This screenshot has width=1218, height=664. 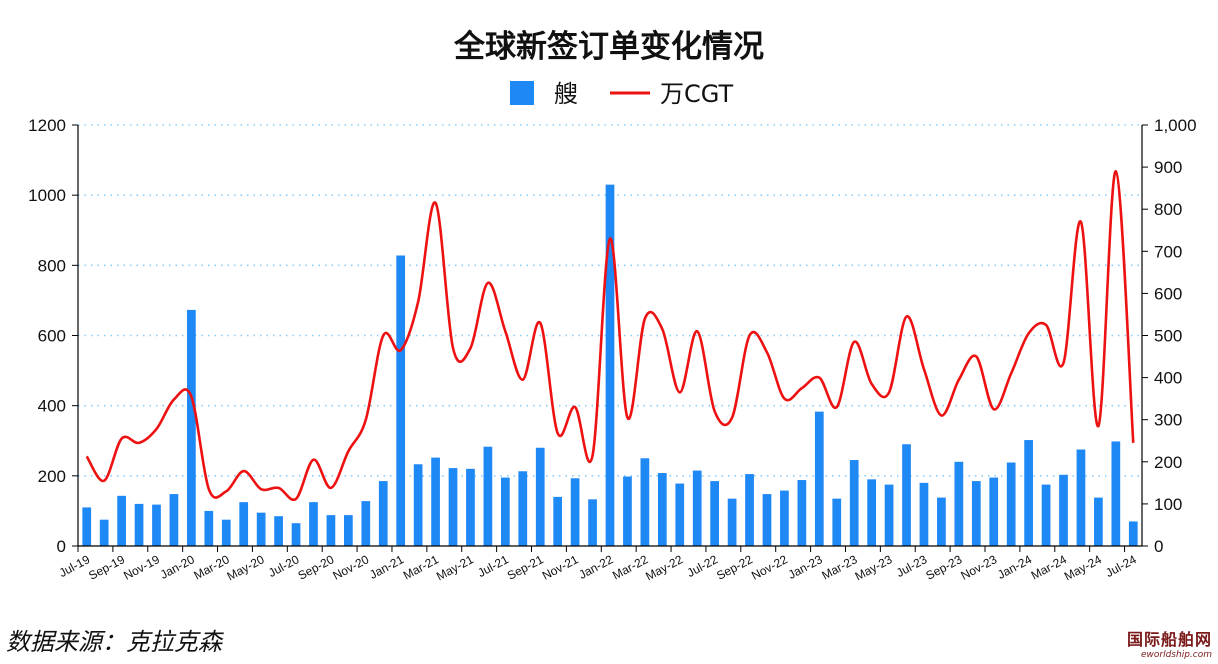 I want to click on y-left-tick-label: 1000, so click(x=47, y=195).